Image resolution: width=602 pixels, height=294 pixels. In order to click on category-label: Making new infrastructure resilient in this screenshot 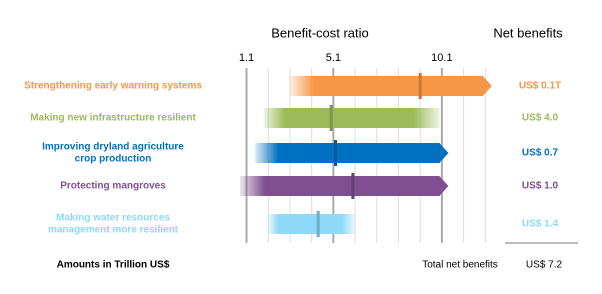, I will do `click(113, 118)`.